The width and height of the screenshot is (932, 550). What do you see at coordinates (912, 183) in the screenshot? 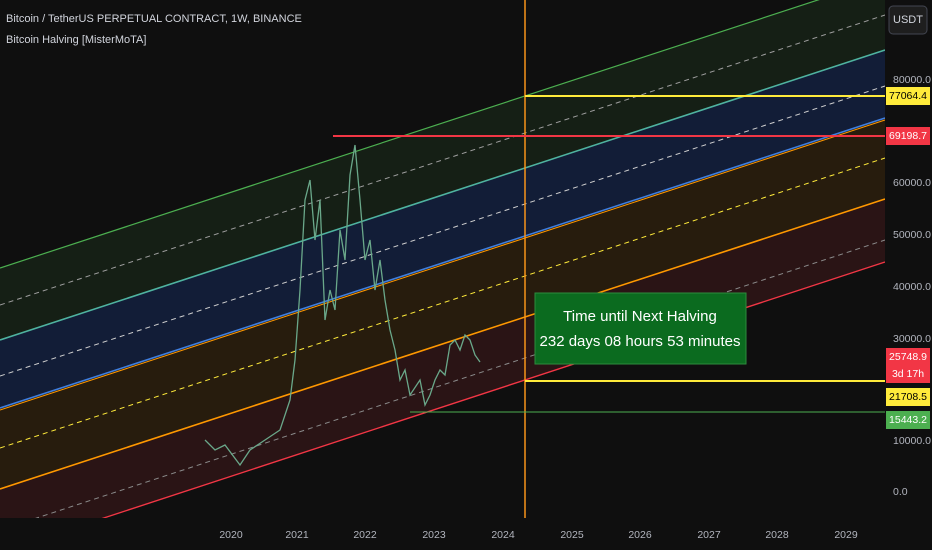
I see `y-tick-label: 60000.0` at bounding box center [912, 183].